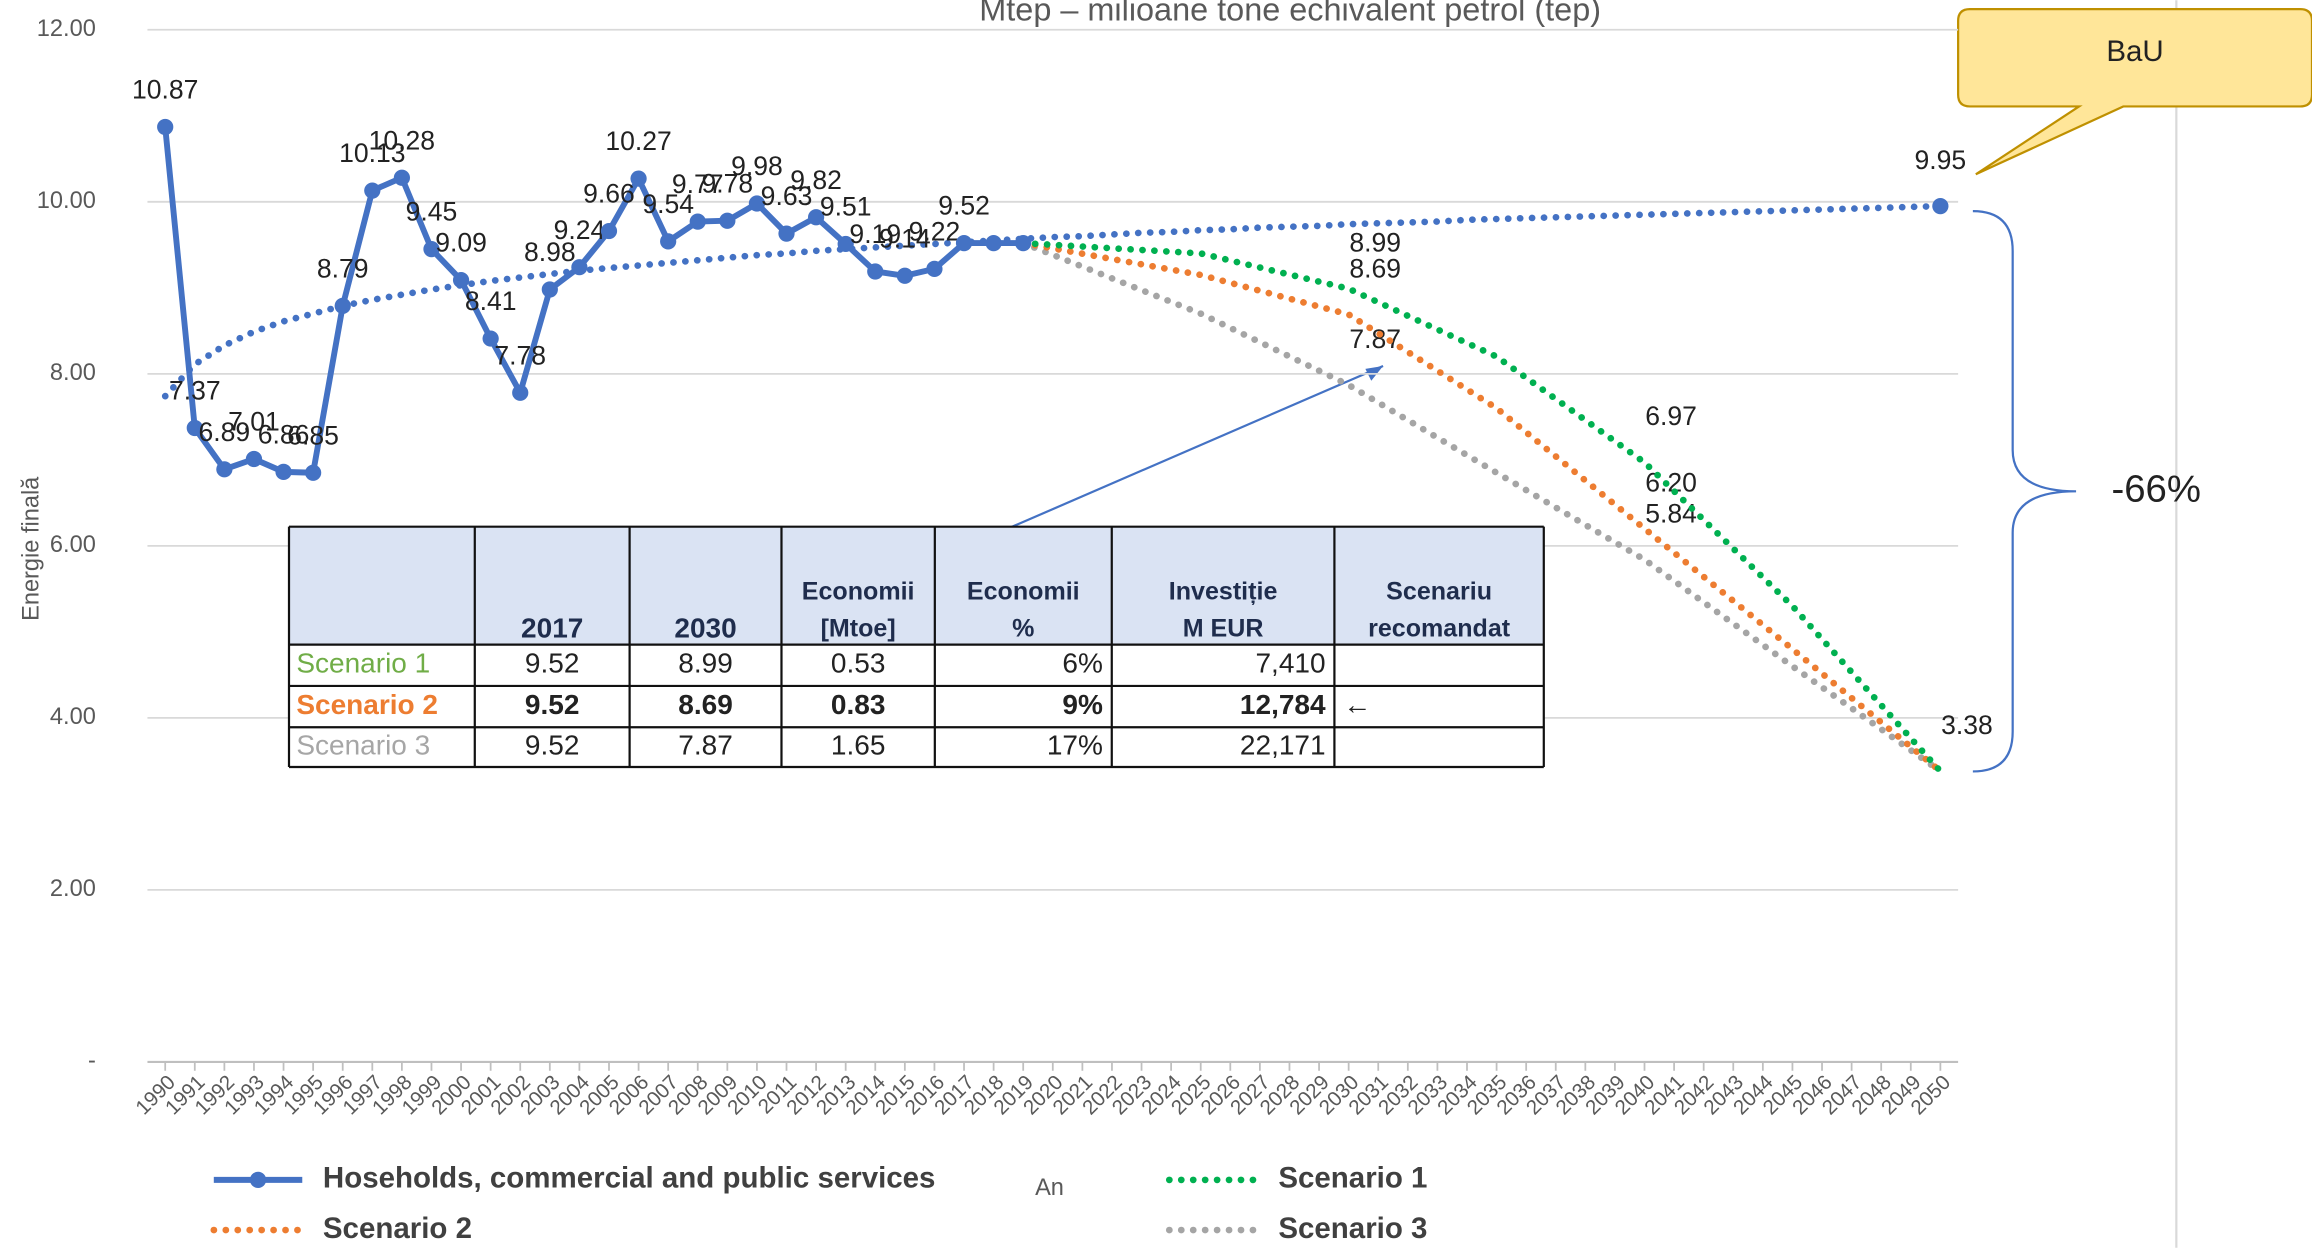 The image size is (2312, 1248). Describe the element at coordinates (638, 141) in the screenshot. I see `data-label: 10.27` at that location.